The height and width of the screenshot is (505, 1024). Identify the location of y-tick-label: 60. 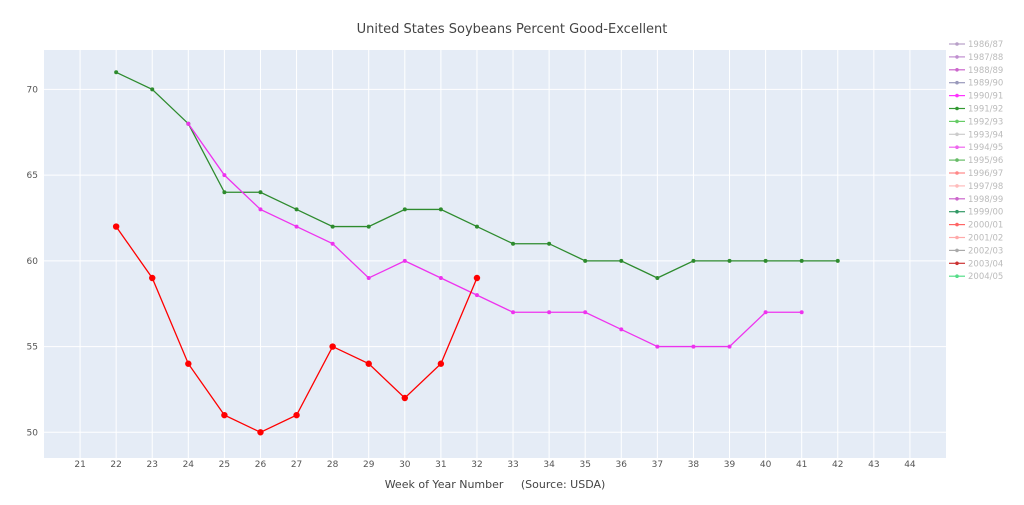
(33, 262).